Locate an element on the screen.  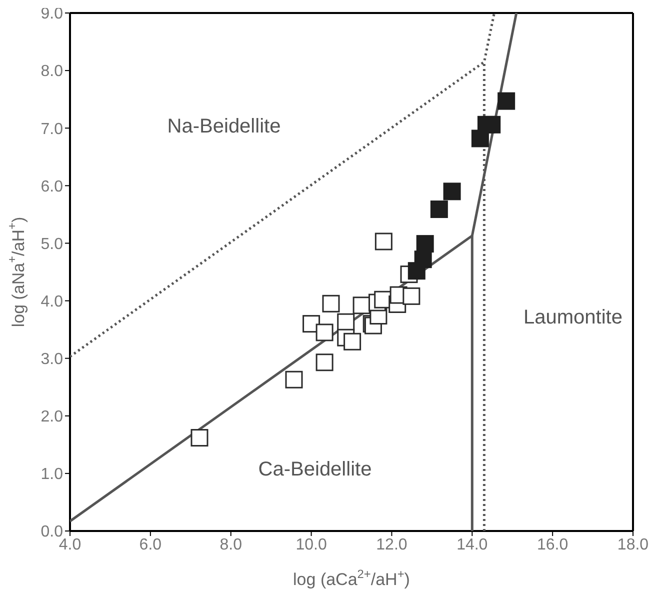
x-tick-label: 10.0 is located at coordinates (311, 545).